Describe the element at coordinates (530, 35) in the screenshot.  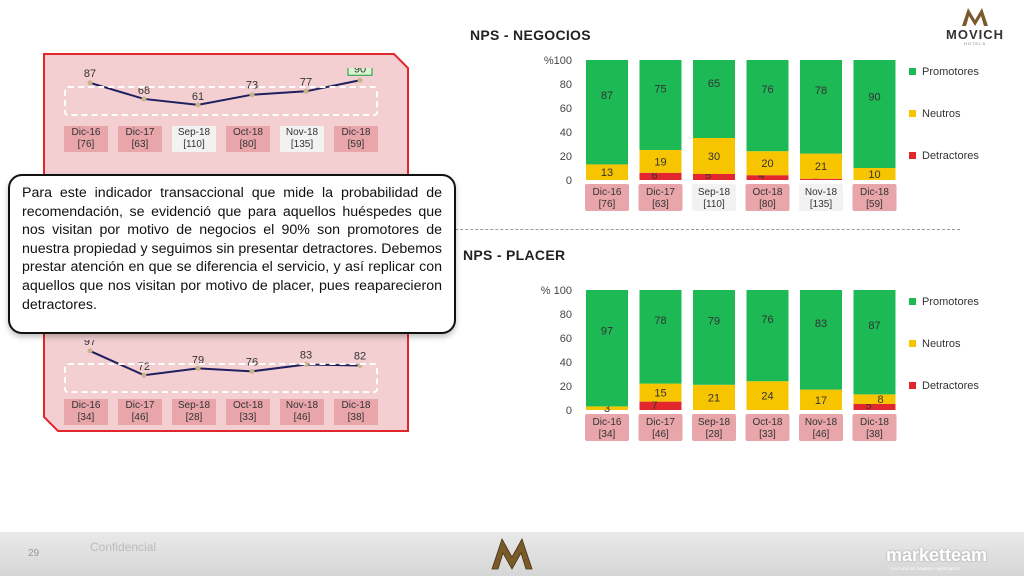
I see `negocios-title: NPS - NEGOCIOS` at that location.